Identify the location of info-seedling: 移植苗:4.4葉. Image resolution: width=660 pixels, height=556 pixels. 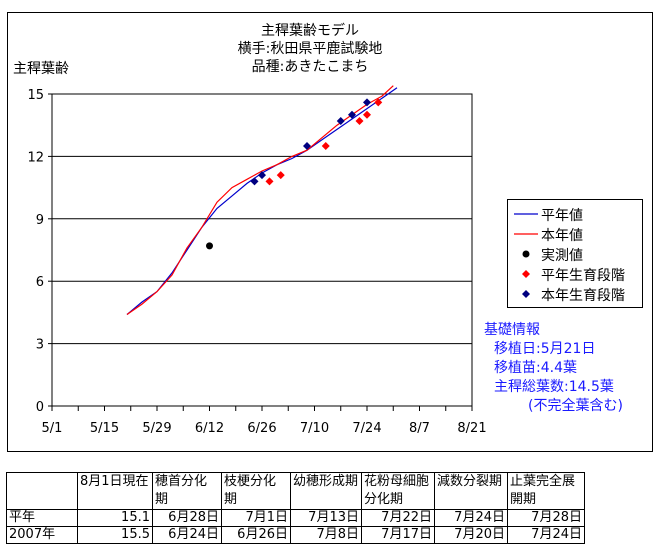
(535, 368).